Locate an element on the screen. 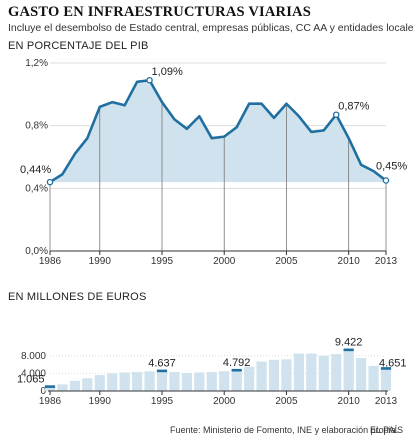  section-label-euros: EN MILLONES DE EUROS is located at coordinates (77, 297).